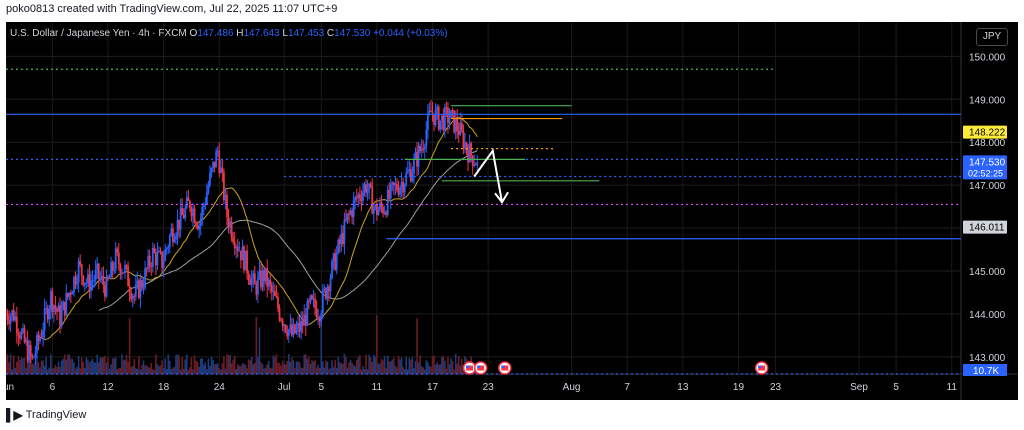 The image size is (1024, 430). Describe the element at coordinates (987, 228) in the screenshot. I see `price-label: 146.011` at that location.